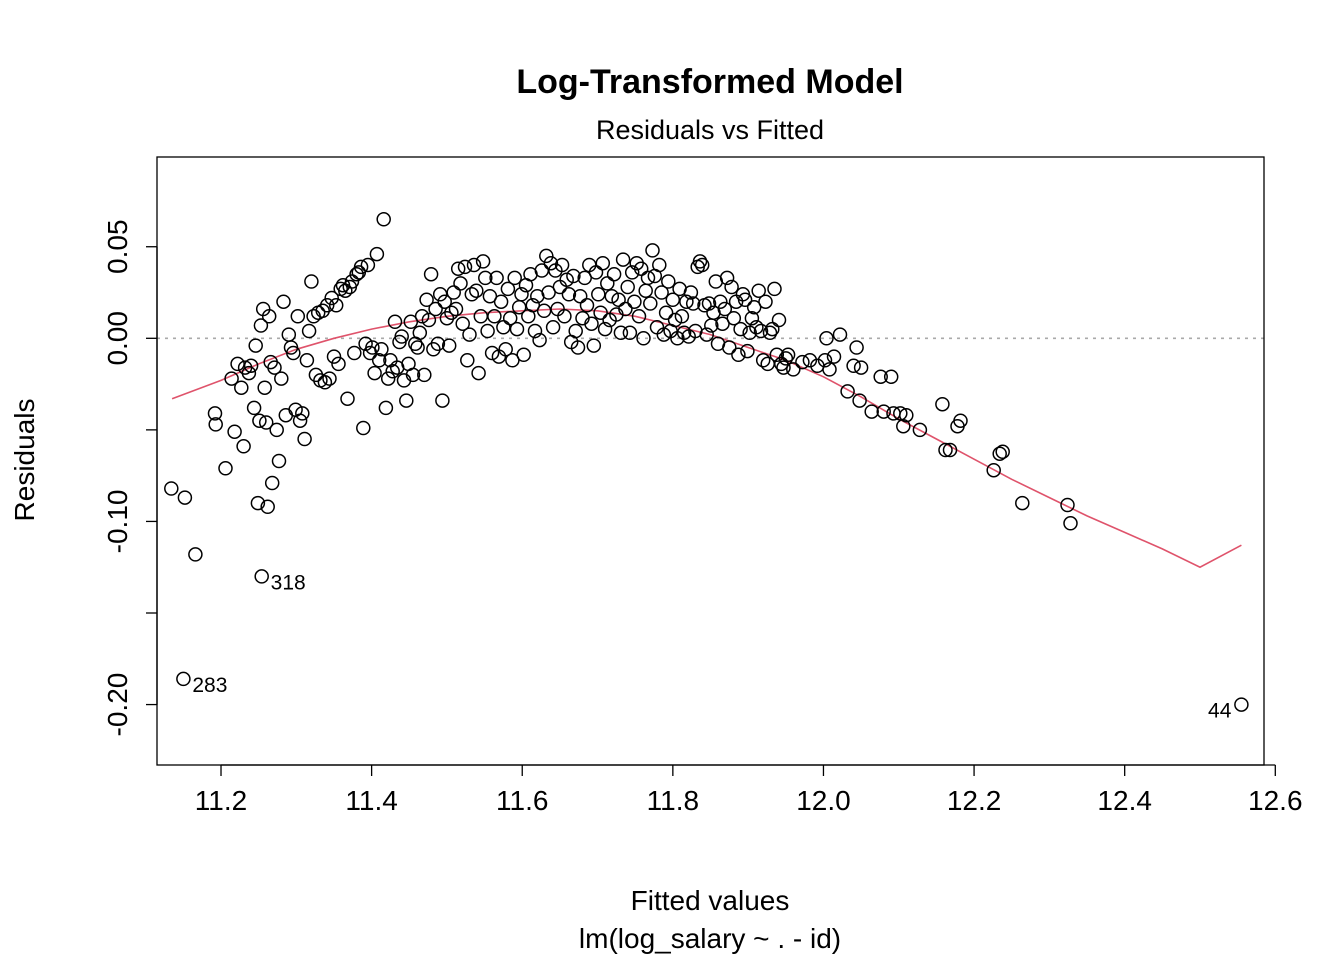  What do you see at coordinates (673, 800) in the screenshot?
I see `x-tick-label: 11.8` at bounding box center [673, 800].